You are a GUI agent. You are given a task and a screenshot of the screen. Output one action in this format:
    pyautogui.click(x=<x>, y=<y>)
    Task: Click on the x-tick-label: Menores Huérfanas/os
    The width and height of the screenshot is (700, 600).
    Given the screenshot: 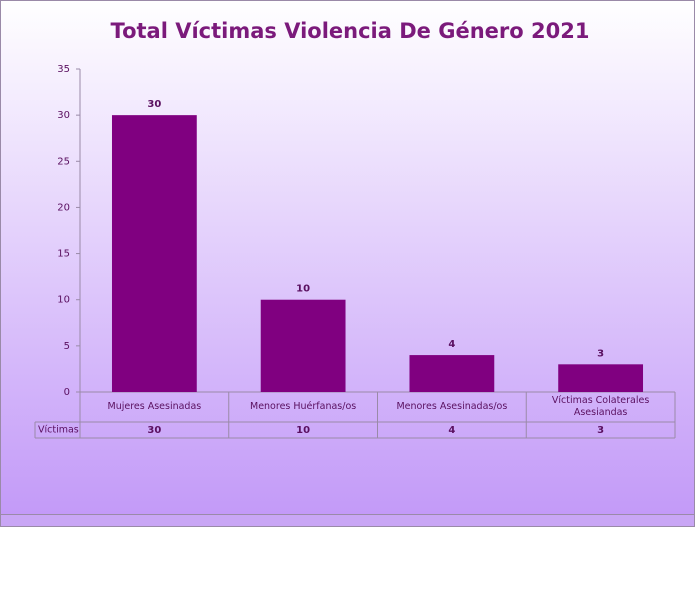 What is the action you would take?
    pyautogui.click(x=303, y=406)
    